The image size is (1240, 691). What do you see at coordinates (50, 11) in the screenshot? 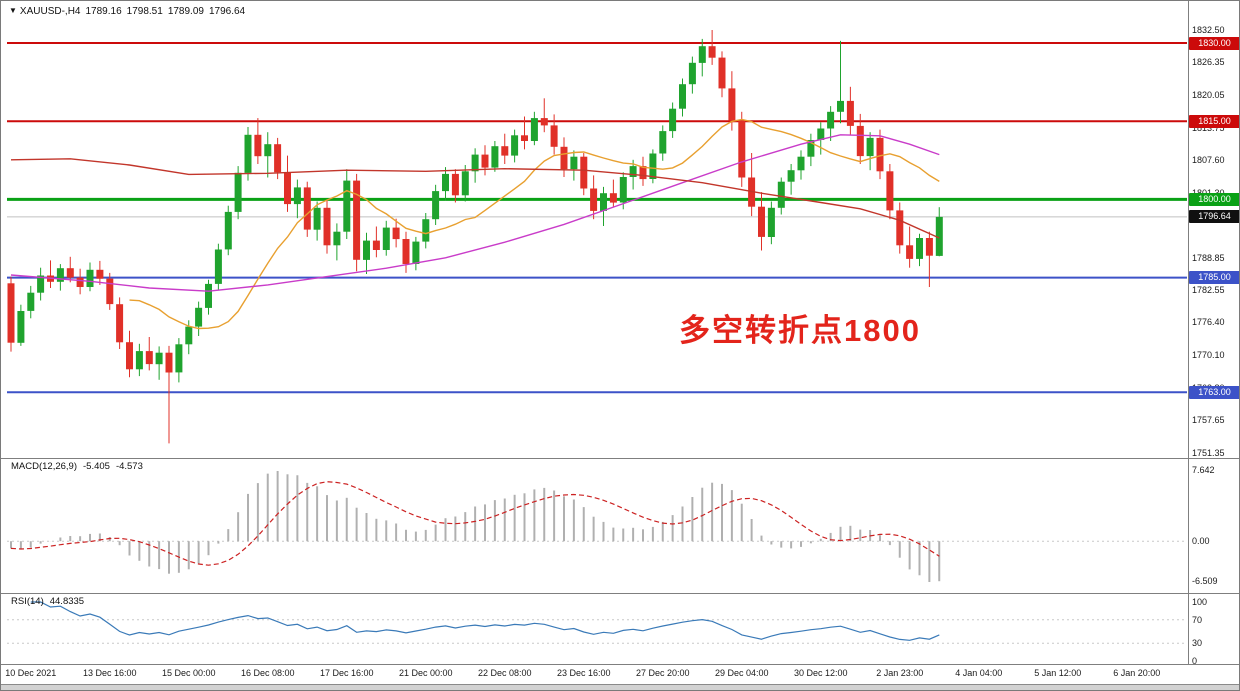
I see `symbol-timeframe-label: XAUUSD-,H4` at bounding box center [50, 11].